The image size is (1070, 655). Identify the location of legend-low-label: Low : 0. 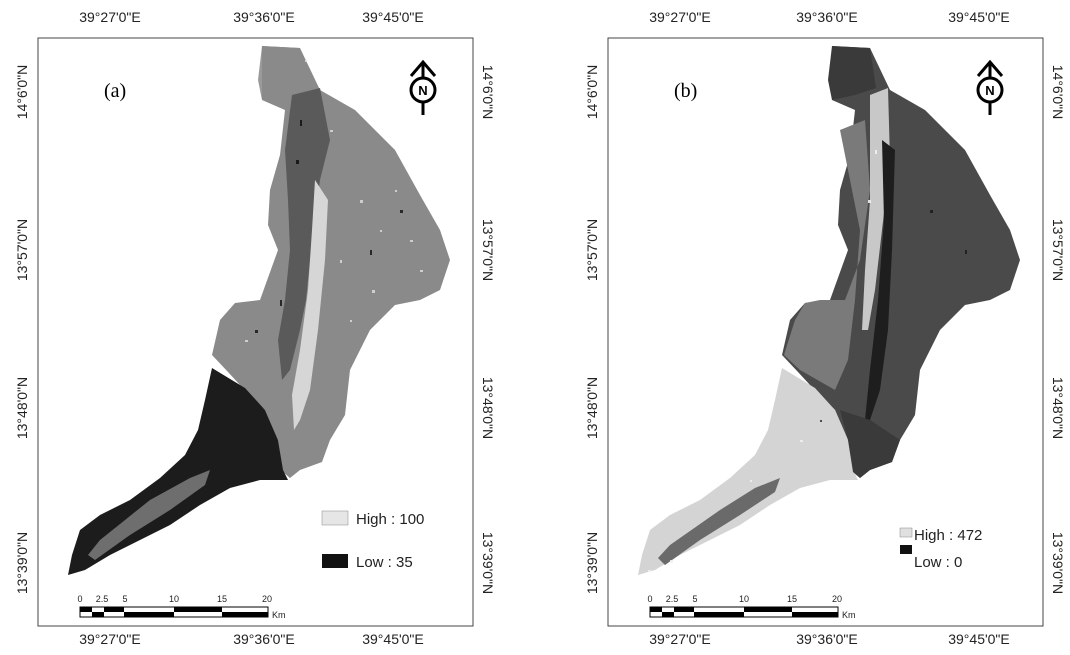
(938, 562).